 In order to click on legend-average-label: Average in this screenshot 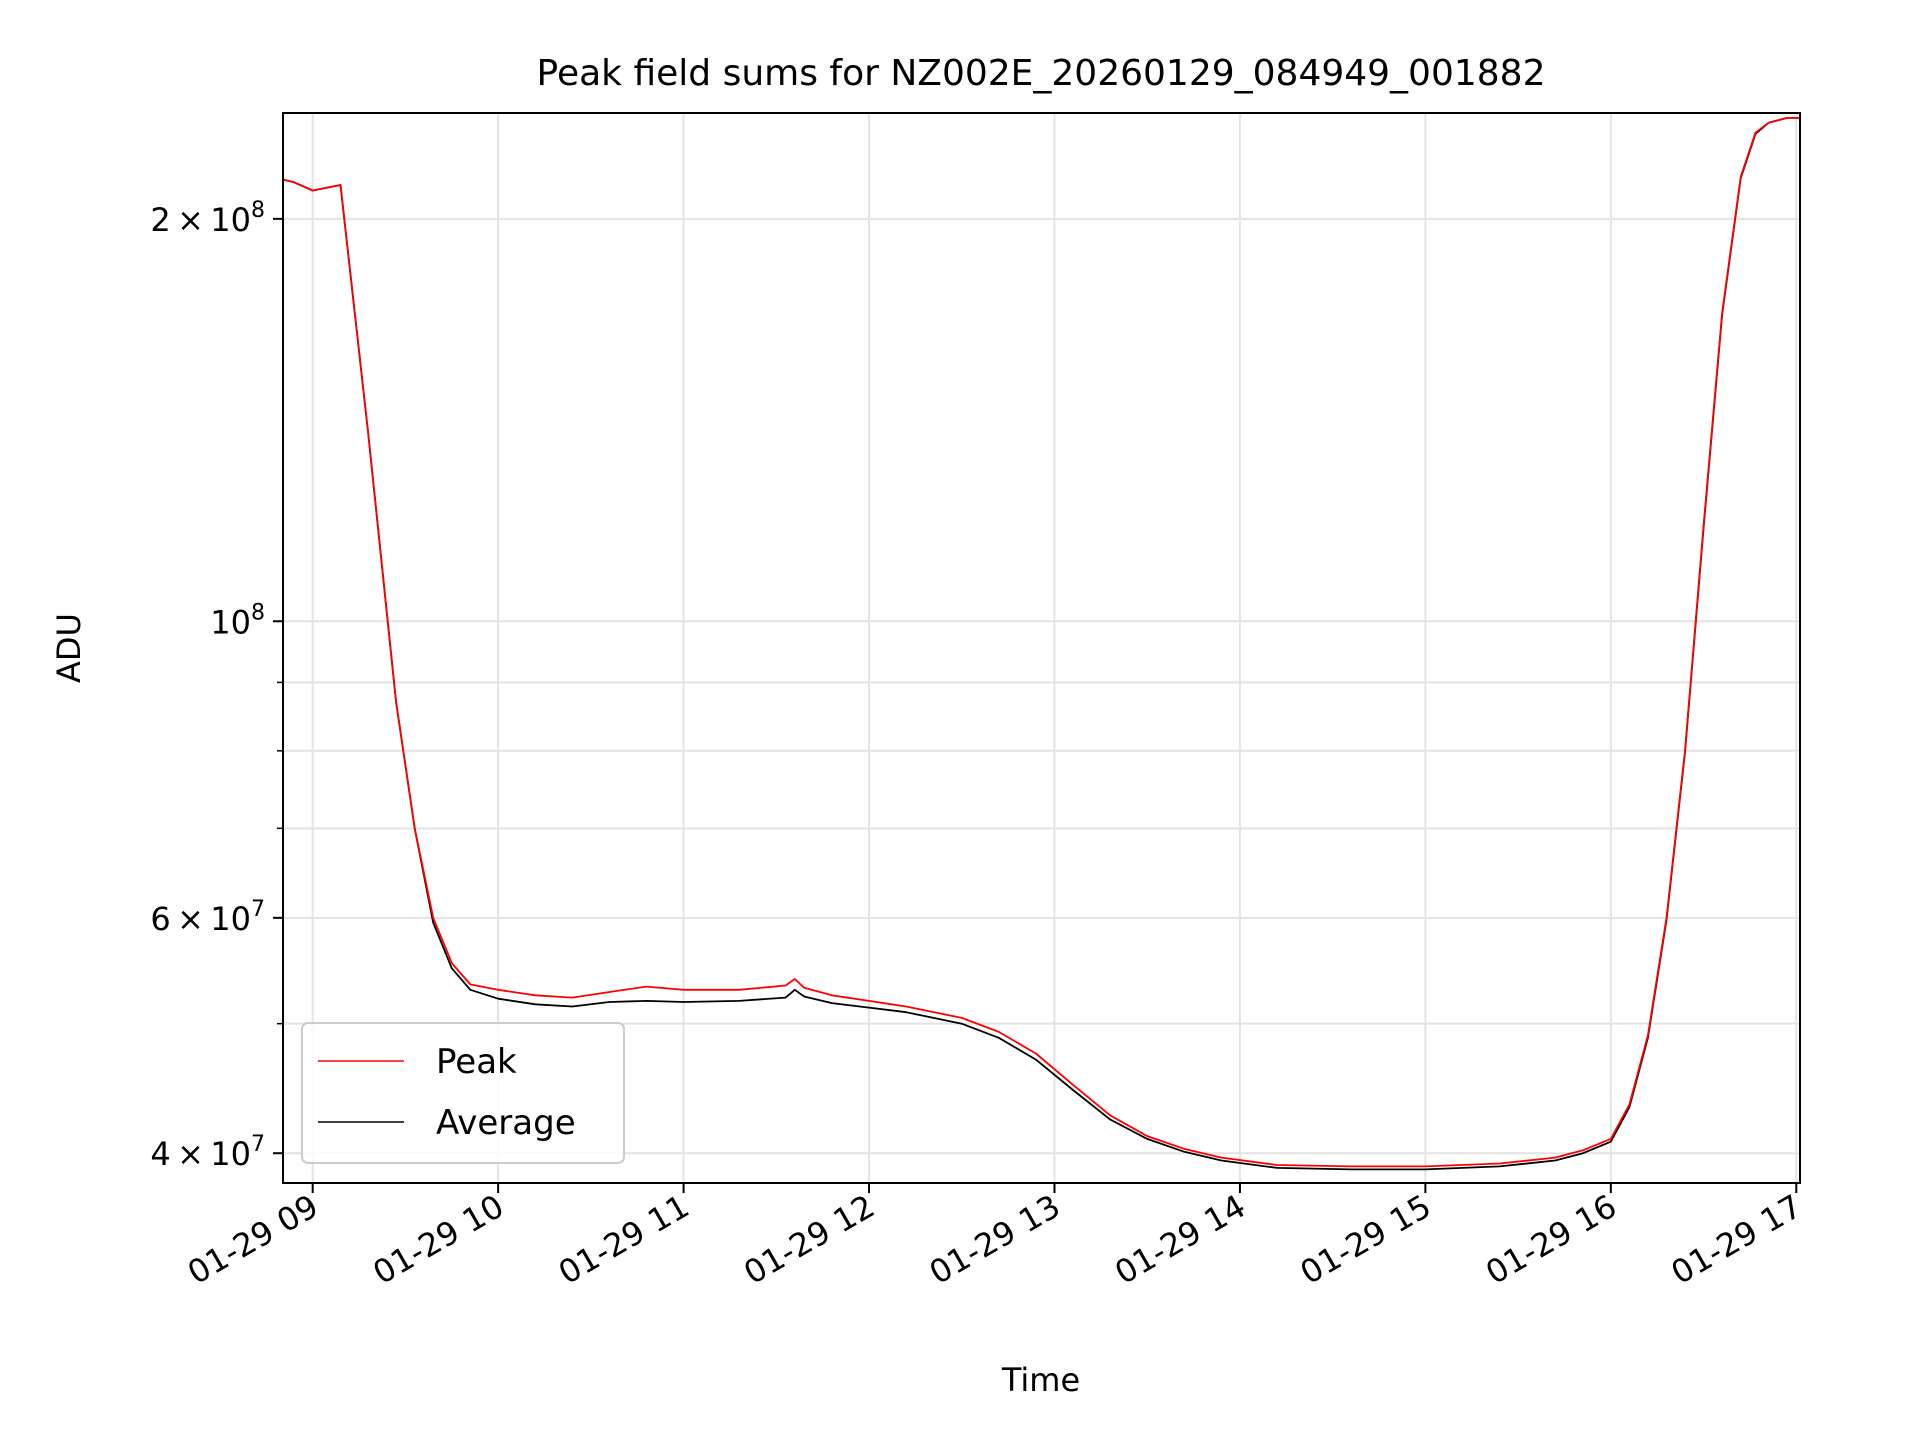, I will do `click(506, 1123)`.